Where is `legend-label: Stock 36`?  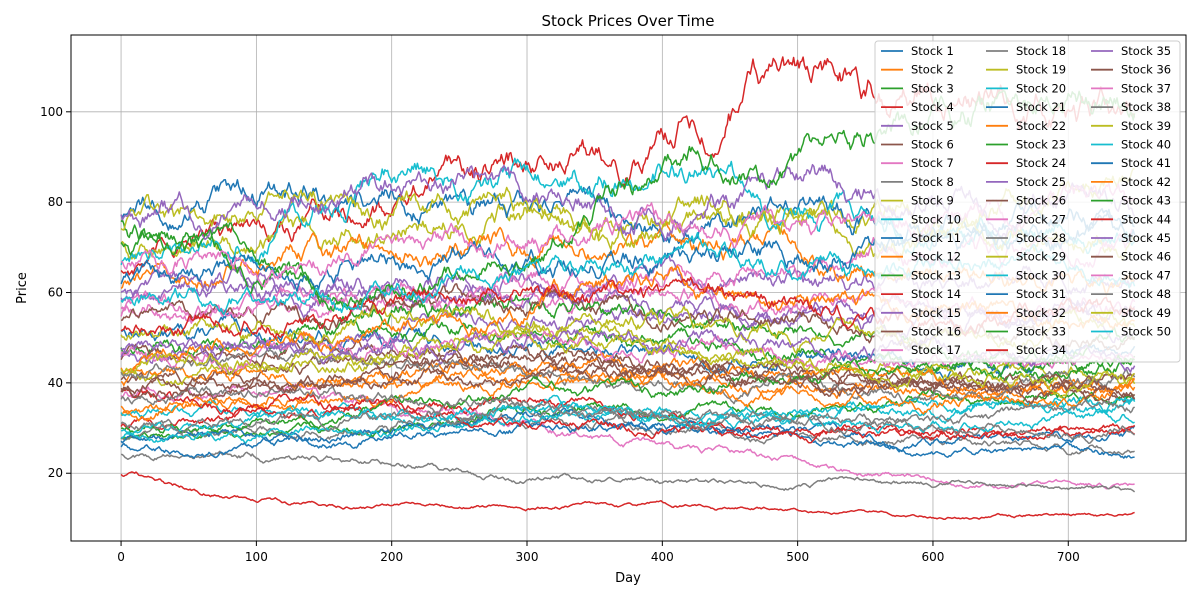 legend-label: Stock 36 is located at coordinates (1146, 70).